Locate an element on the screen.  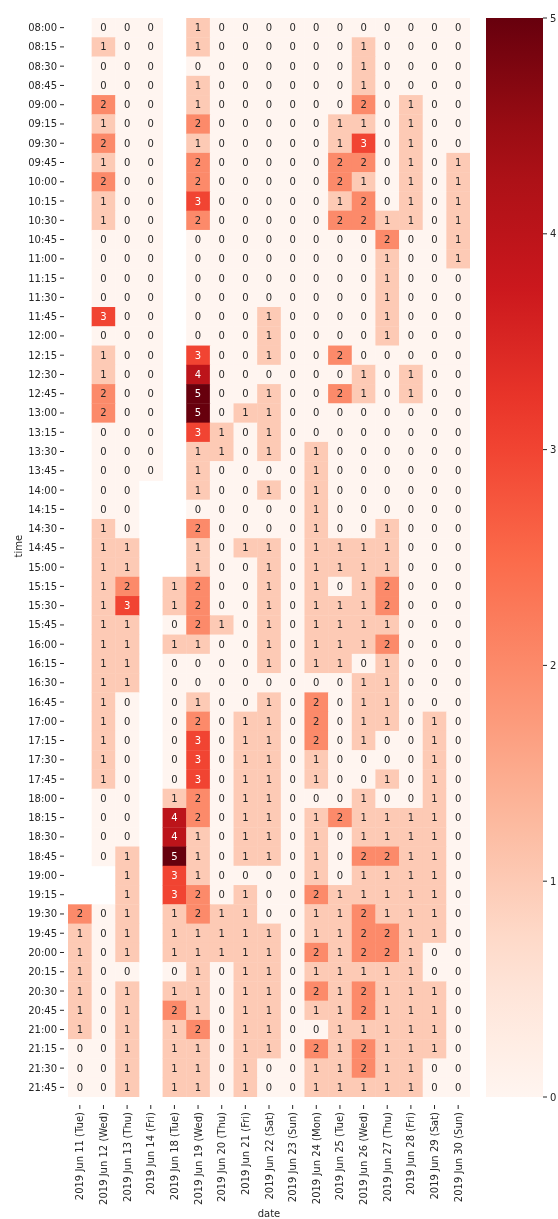
y-tick-label: 12:45 is located at coordinates (42, 394).